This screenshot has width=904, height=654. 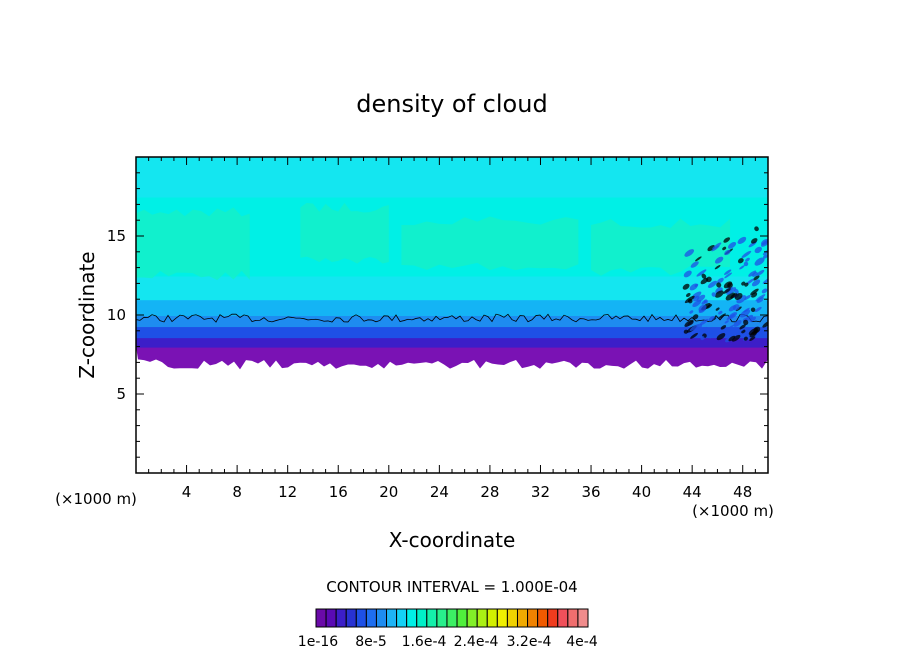 I want to click on colorbar, so click(x=452, y=618).